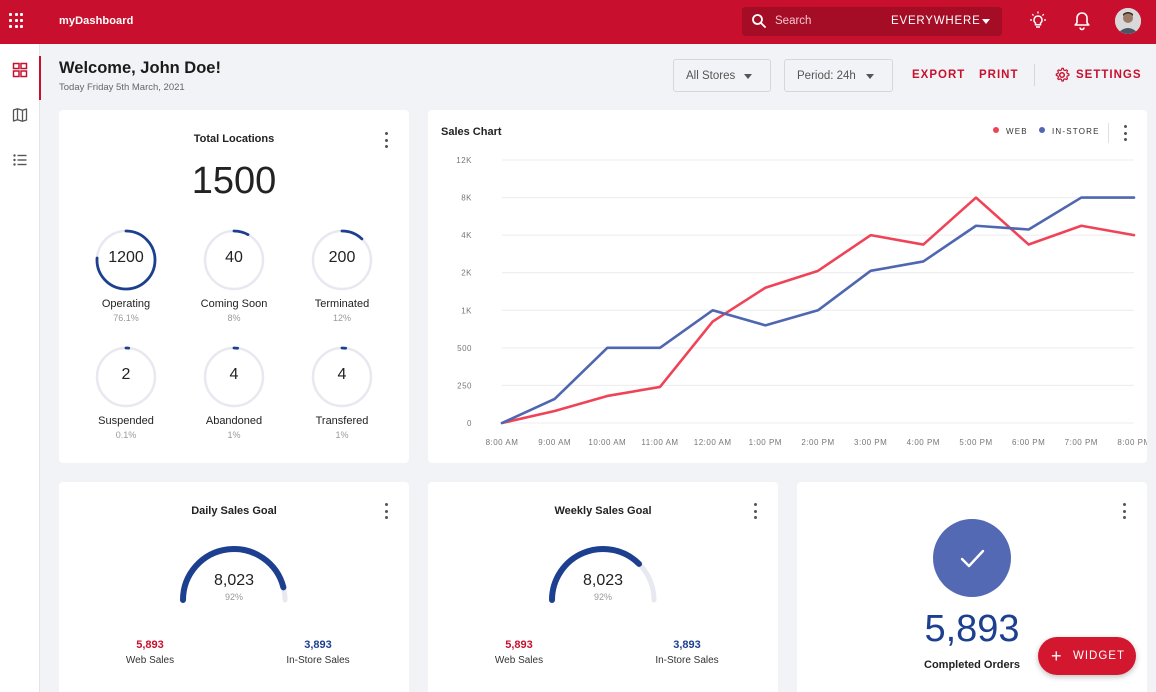 This screenshot has height=692, width=1156. What do you see at coordinates (519, 660) in the screenshot?
I see `stat-label: Web Sales` at bounding box center [519, 660].